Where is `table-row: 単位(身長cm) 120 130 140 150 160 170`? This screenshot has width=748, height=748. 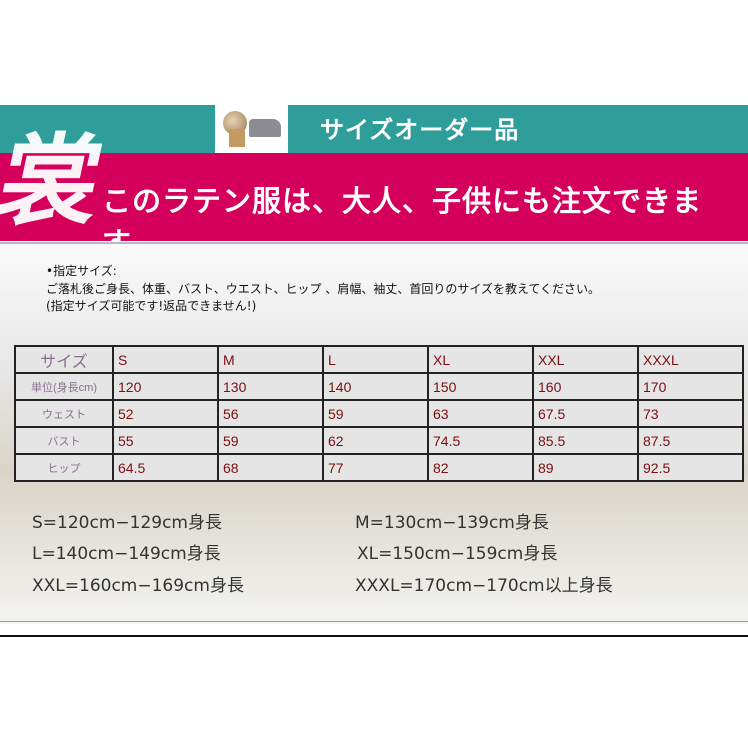
table-row: 単位(身長cm) 120 130 140 150 160 170 is located at coordinates (379, 386).